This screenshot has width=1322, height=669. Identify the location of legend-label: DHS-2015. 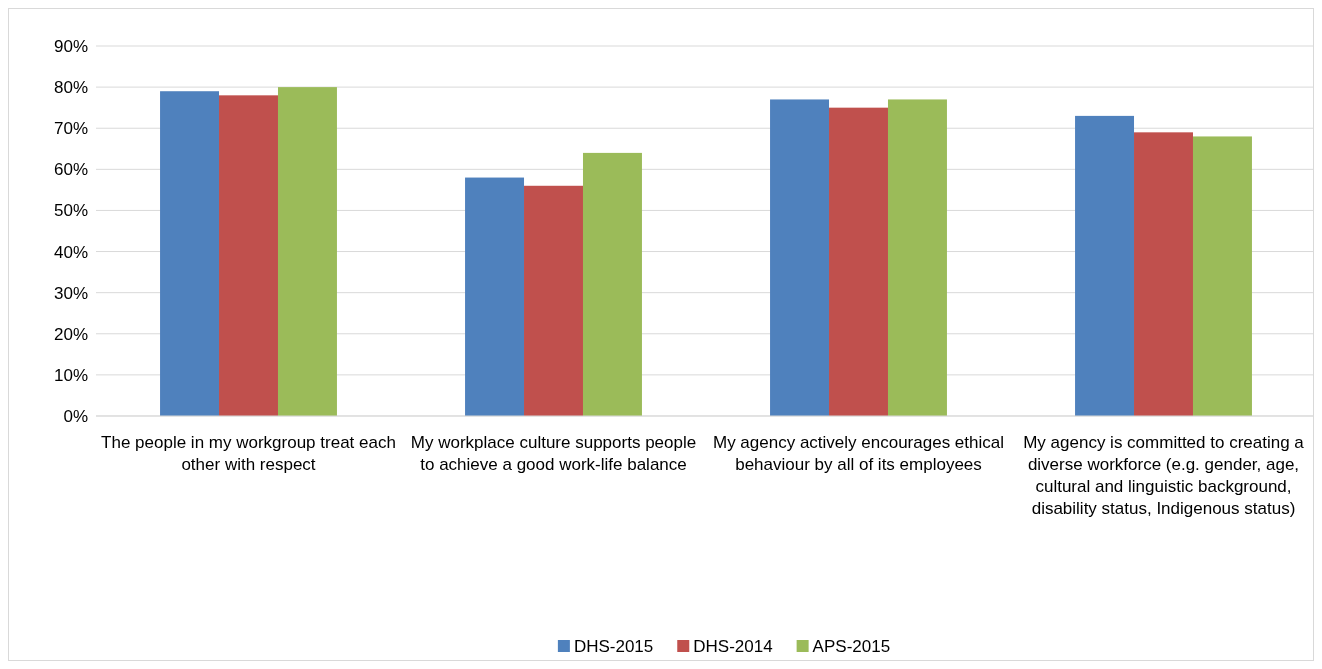
(613, 646).